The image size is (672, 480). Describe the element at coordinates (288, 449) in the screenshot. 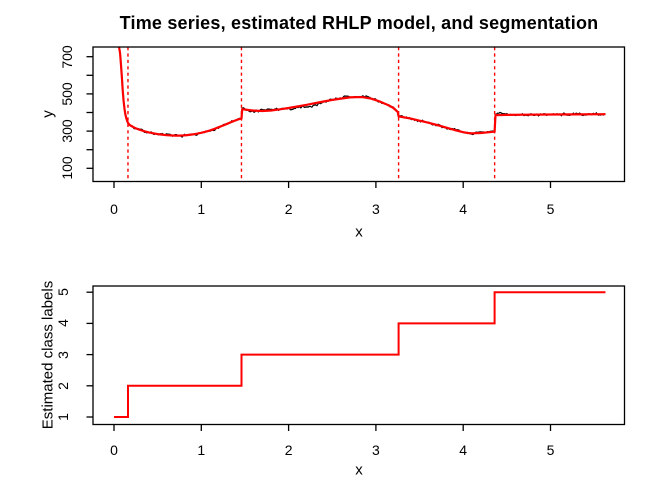

I see `bottom-x-tick-label: 2` at that location.